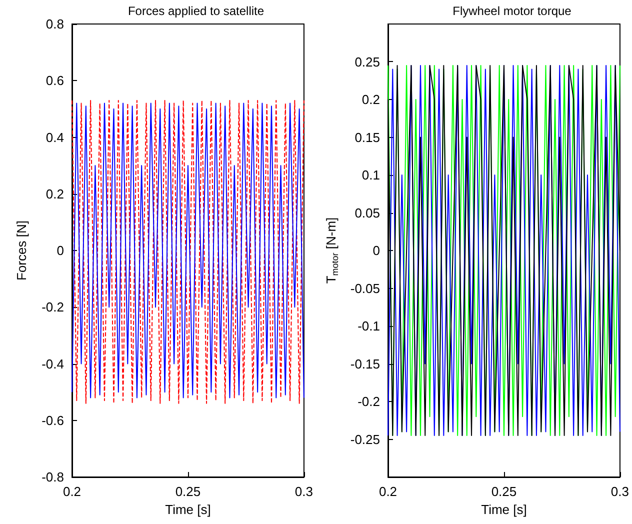  Describe the element at coordinates (55, 24) in the screenshot. I see `y-tick-label: 0.8` at that location.